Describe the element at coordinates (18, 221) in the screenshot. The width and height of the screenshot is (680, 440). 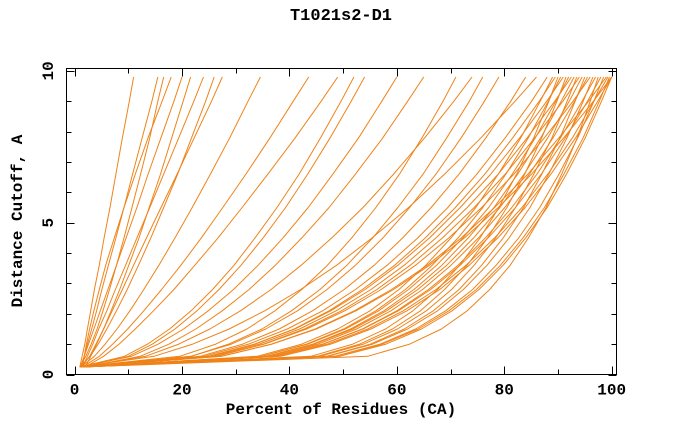
I see `y-axis-title: Distance Cutoff, A` at that location.